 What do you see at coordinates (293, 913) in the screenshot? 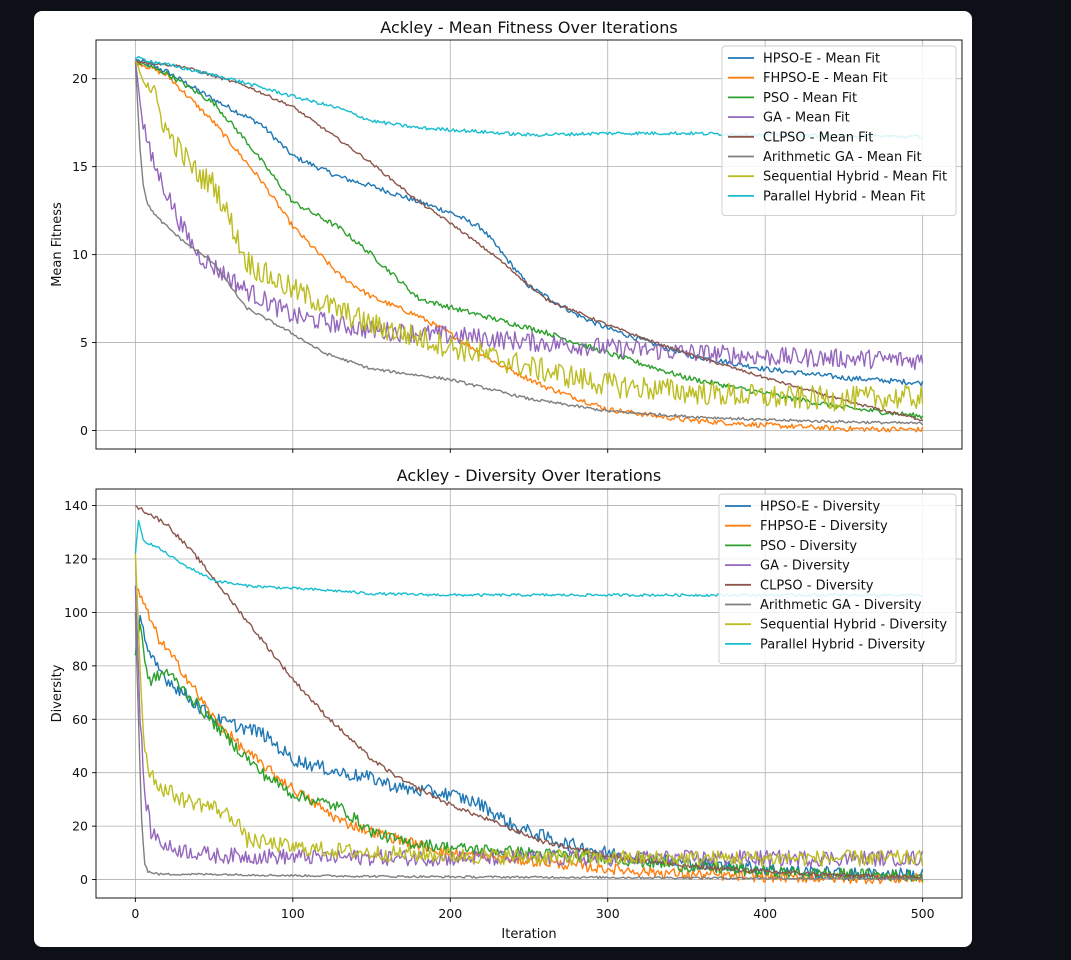
I see `x-tick-label: 100` at bounding box center [293, 913].